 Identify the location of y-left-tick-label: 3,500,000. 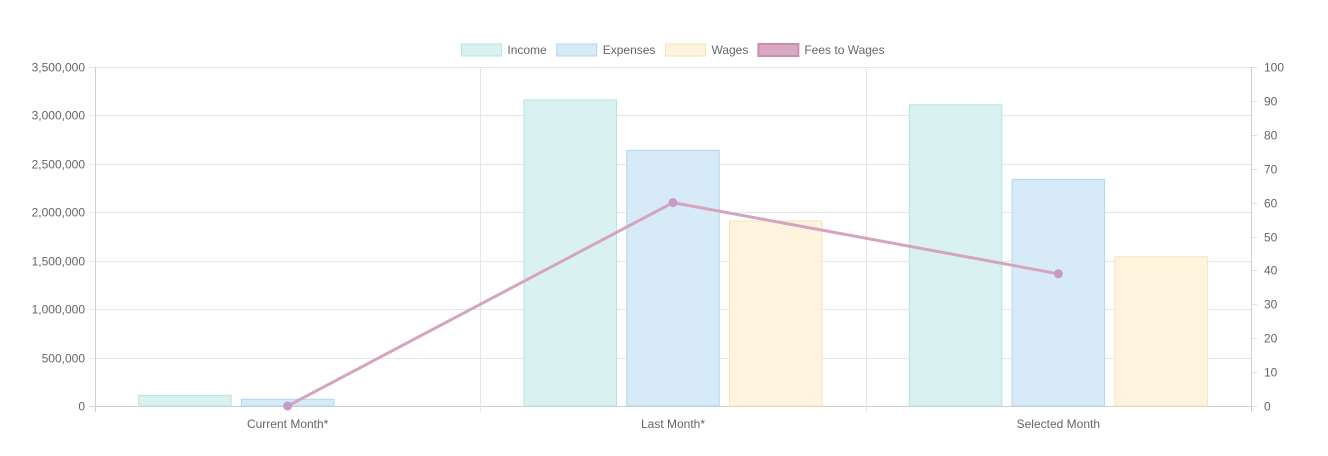
(59, 68).